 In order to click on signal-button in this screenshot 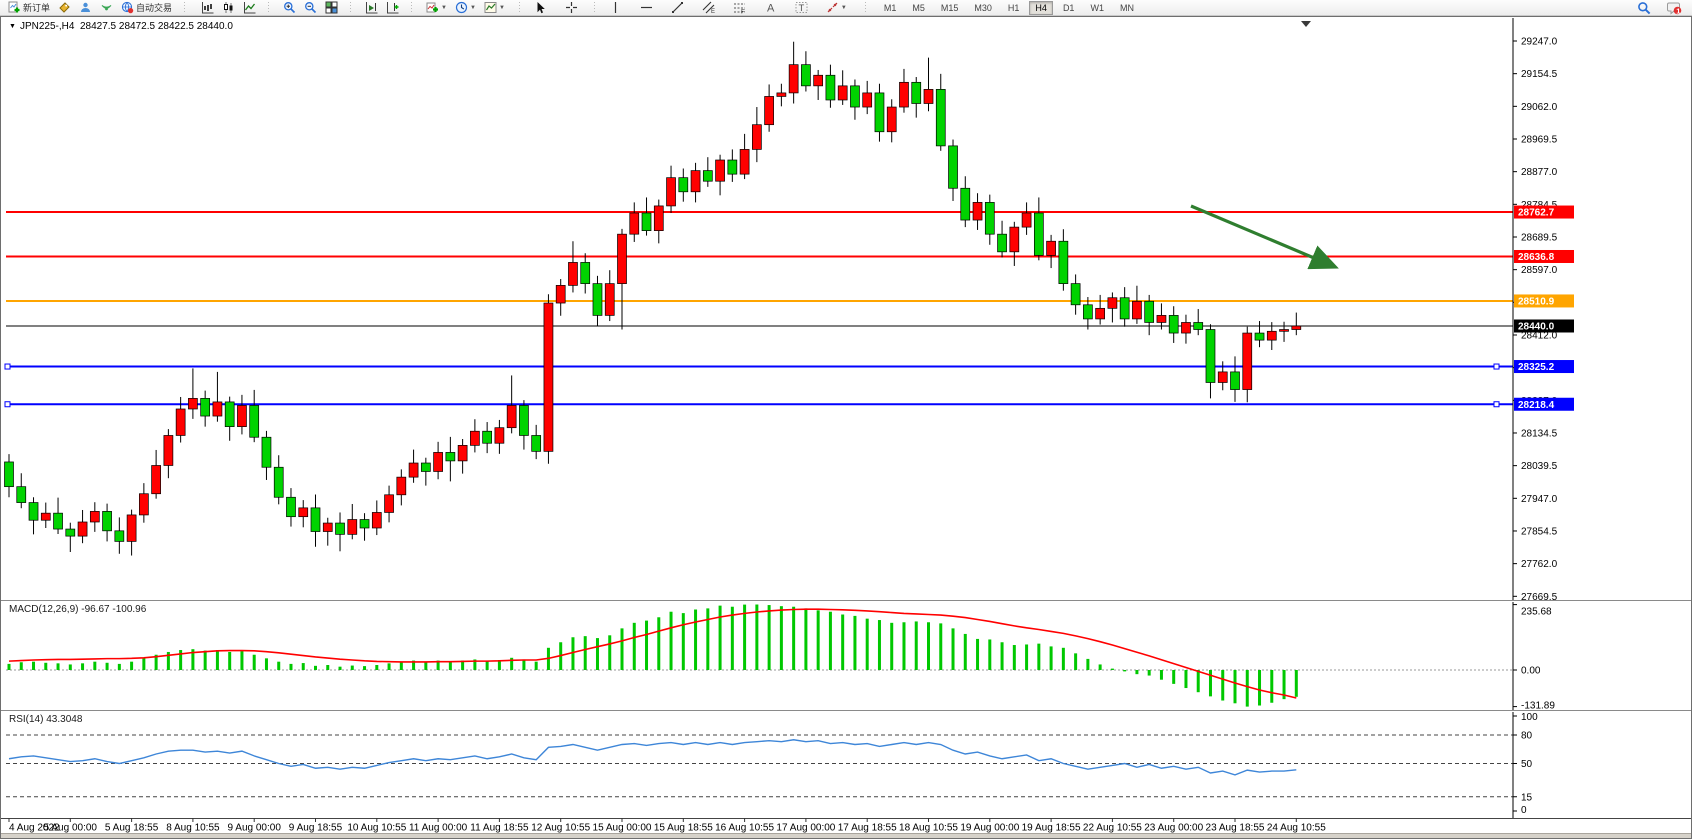, I will do `click(106, 7)`.